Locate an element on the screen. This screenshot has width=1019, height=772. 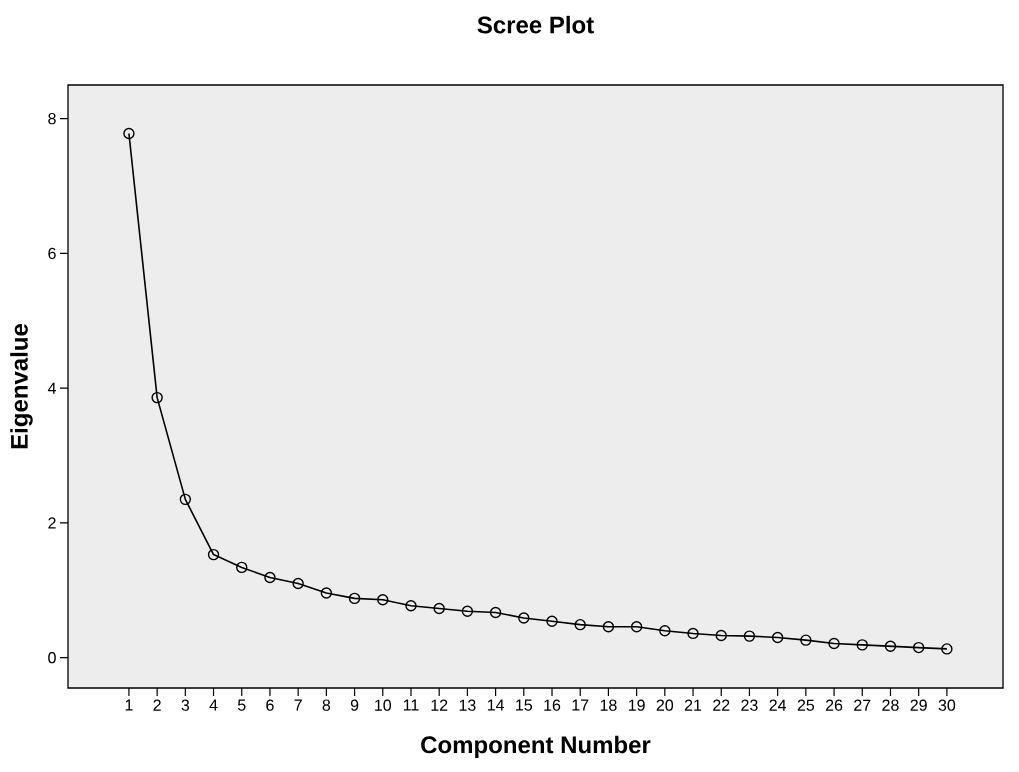
x-tick-label: 3 is located at coordinates (185, 705).